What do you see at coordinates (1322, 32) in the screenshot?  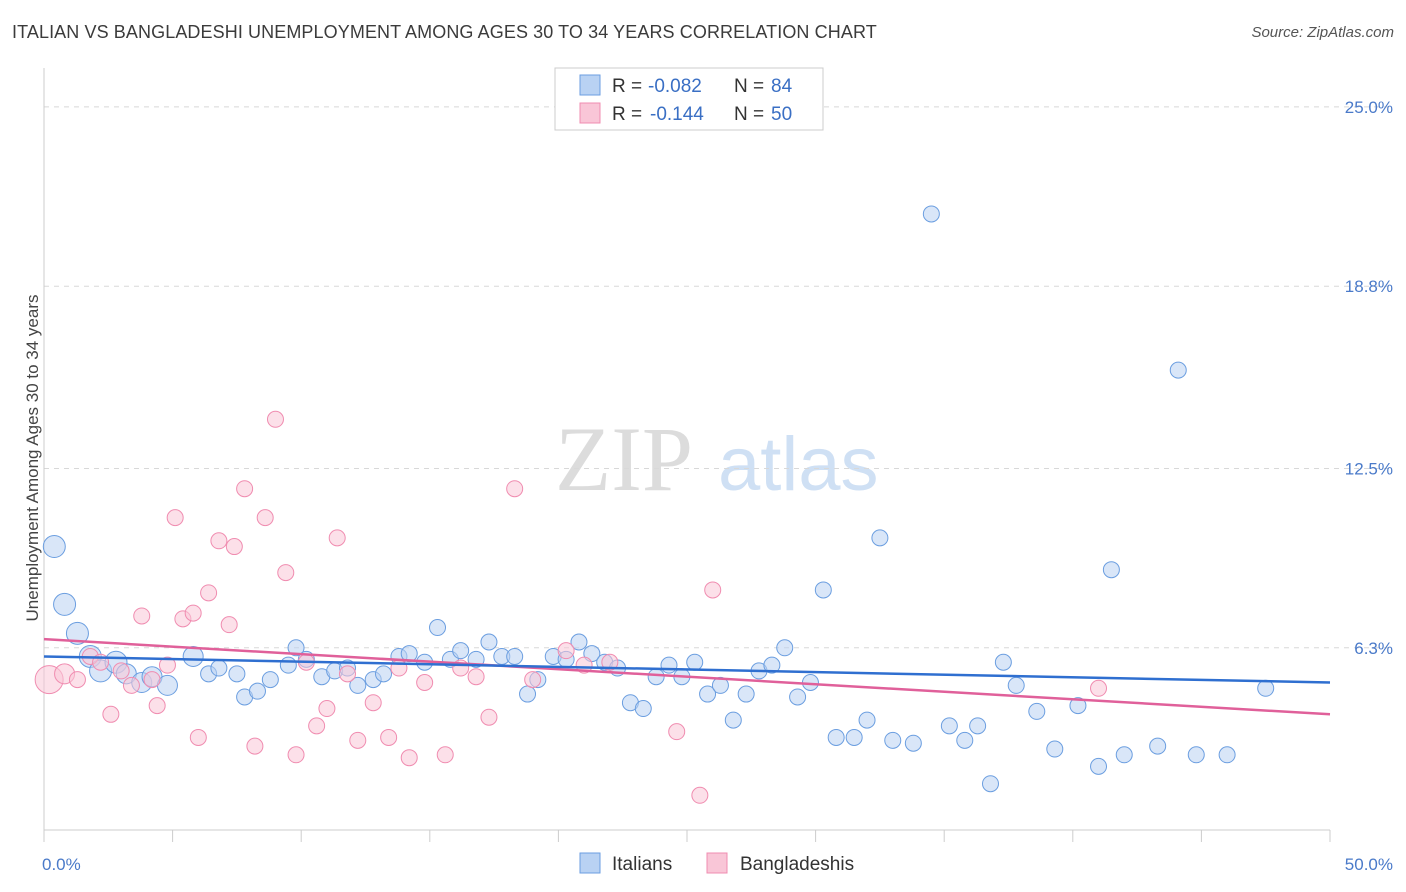 I see `source-label: Source: ZipAtlas.com` at bounding box center [1322, 32].